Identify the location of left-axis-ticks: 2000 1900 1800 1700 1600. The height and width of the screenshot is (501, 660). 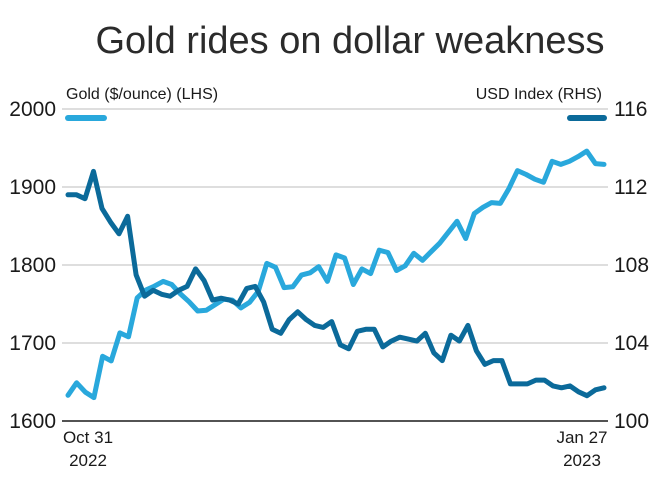
(32, 265).